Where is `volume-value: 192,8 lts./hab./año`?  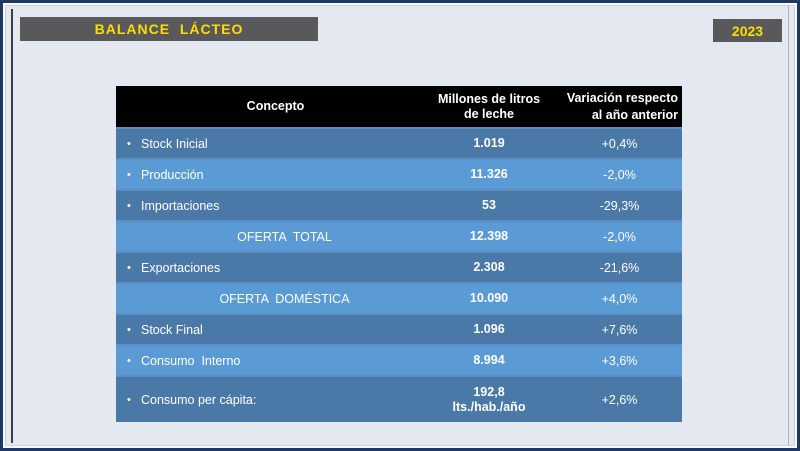 volume-value: 192,8 lts./hab./año is located at coordinates (489, 399).